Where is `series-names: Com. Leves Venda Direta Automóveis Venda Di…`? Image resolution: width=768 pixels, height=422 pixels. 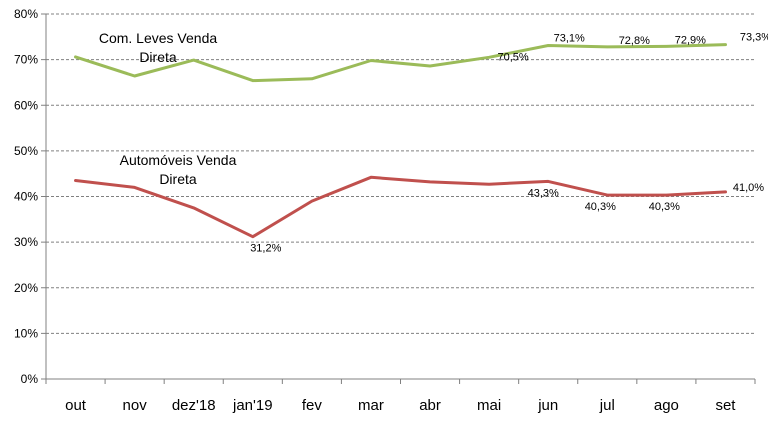
series-names: Com. Leves Venda Direta Automóveis Venda Di… is located at coordinates (168, 108).